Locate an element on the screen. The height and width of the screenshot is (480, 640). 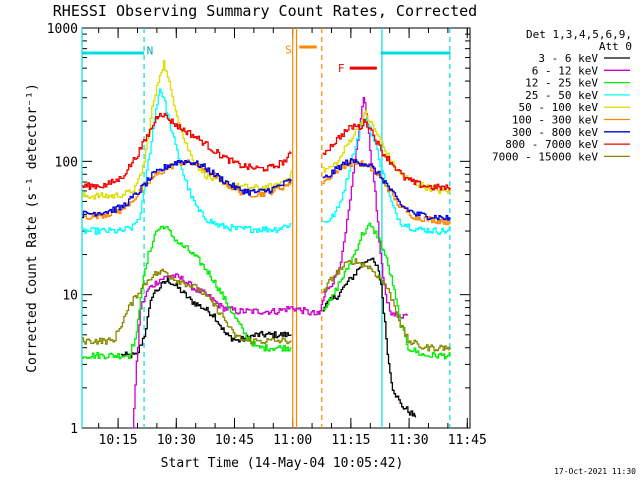
legend-label: 6 - 12 keV is located at coordinates (565, 70).